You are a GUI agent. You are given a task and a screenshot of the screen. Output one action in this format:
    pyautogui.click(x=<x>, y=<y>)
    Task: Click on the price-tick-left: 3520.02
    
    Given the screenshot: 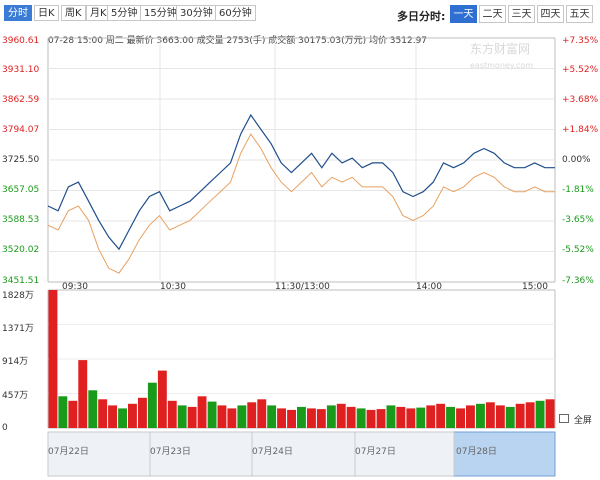 What is the action you would take?
    pyautogui.click(x=21, y=250)
    